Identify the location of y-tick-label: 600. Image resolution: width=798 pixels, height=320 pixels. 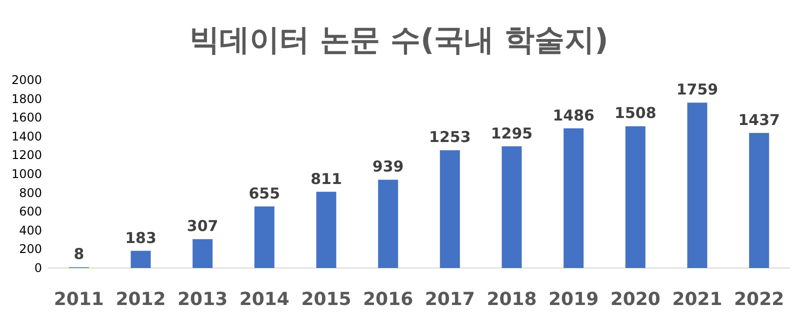
(30, 211).